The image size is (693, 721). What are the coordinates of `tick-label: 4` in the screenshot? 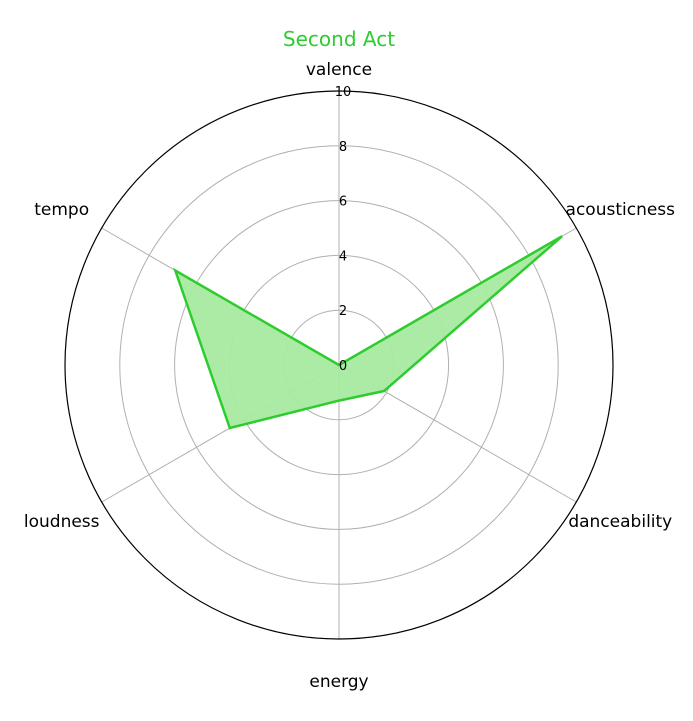 It's located at (343, 256).